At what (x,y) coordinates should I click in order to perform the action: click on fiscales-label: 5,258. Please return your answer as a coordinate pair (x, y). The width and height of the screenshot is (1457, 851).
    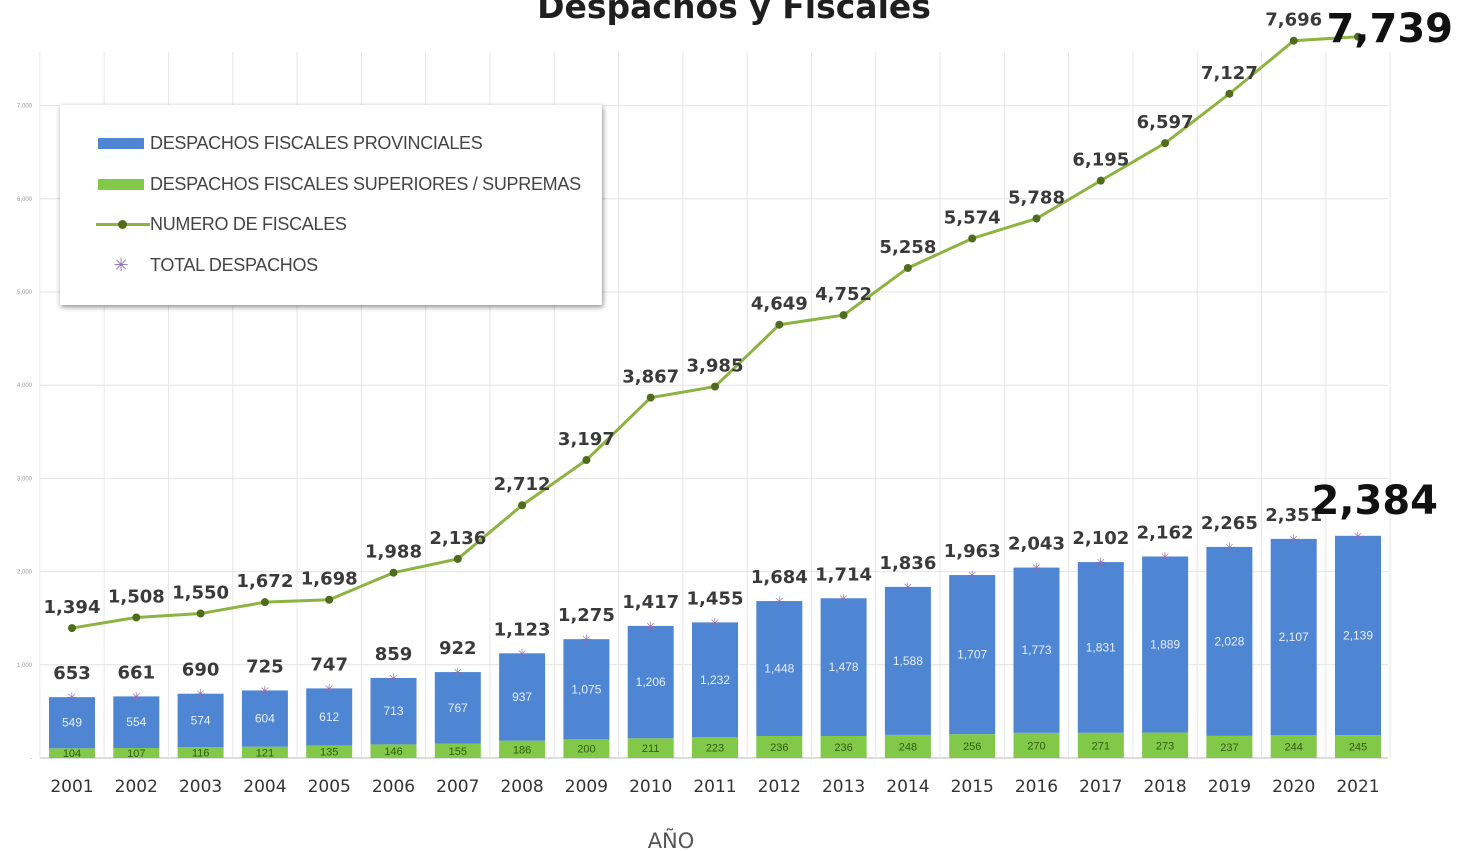
    Looking at the image, I should click on (907, 247).